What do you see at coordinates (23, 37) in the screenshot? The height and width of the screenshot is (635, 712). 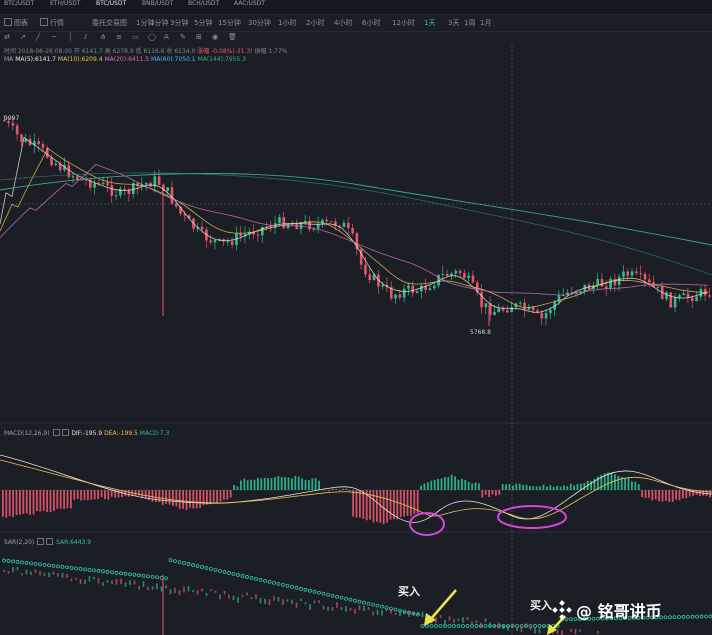 I see `tool-arrow-icon: ↗` at bounding box center [23, 37].